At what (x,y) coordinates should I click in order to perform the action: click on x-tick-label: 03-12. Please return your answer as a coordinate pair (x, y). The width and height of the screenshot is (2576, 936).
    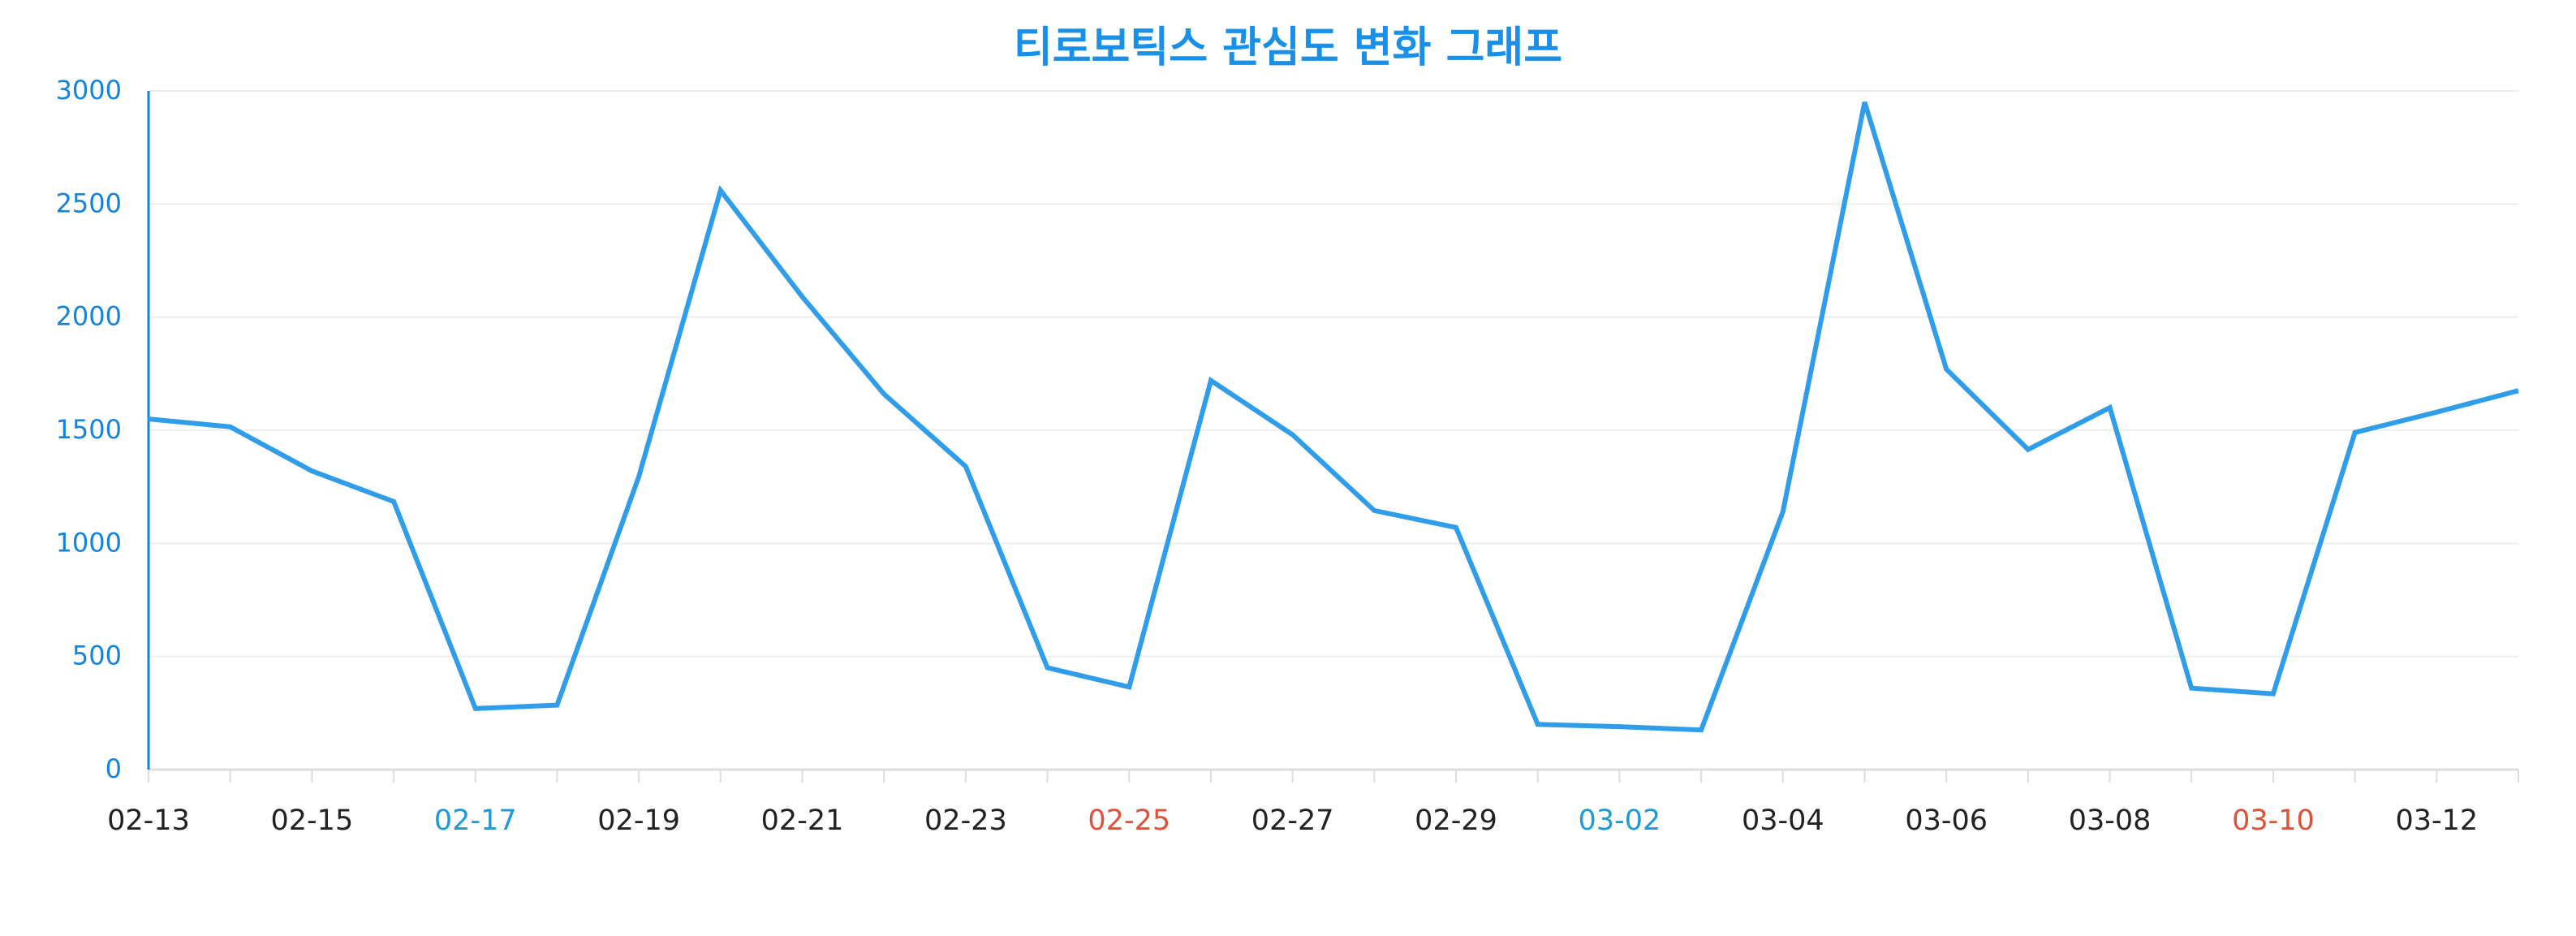
    Looking at the image, I should click on (2437, 820).